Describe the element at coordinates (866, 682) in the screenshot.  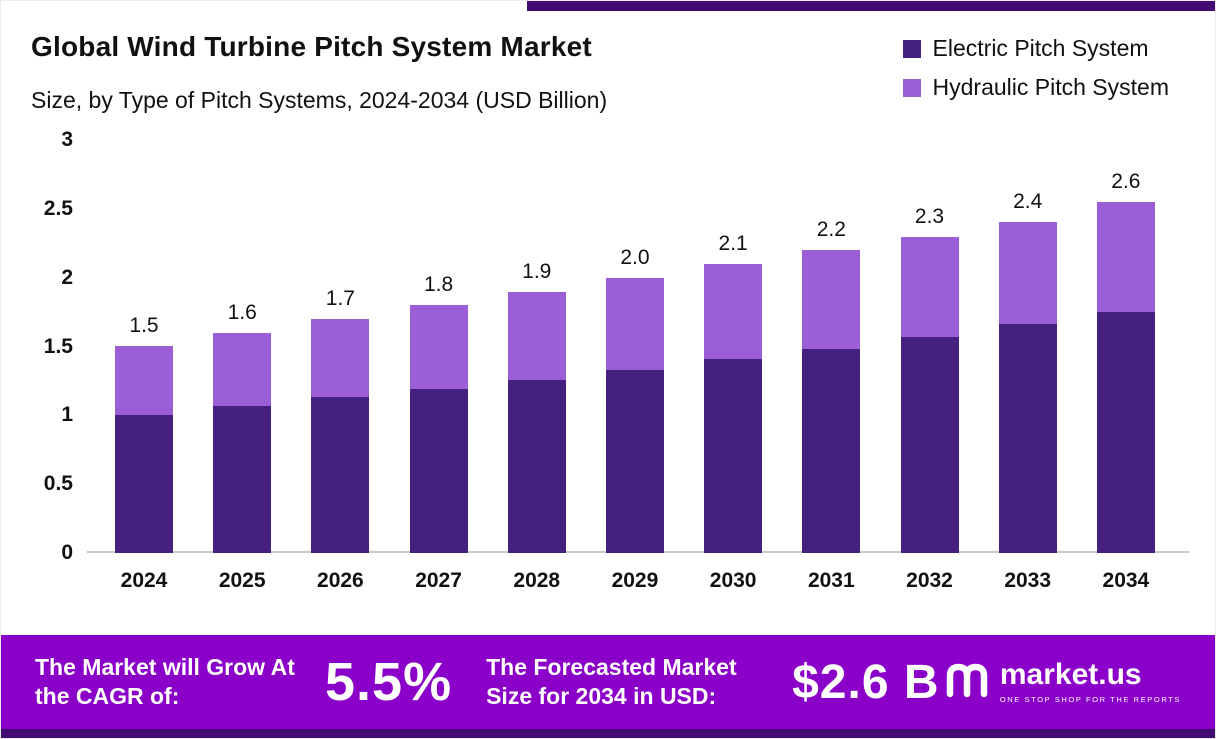
I see `forecast-value: $2.6 B` at that location.